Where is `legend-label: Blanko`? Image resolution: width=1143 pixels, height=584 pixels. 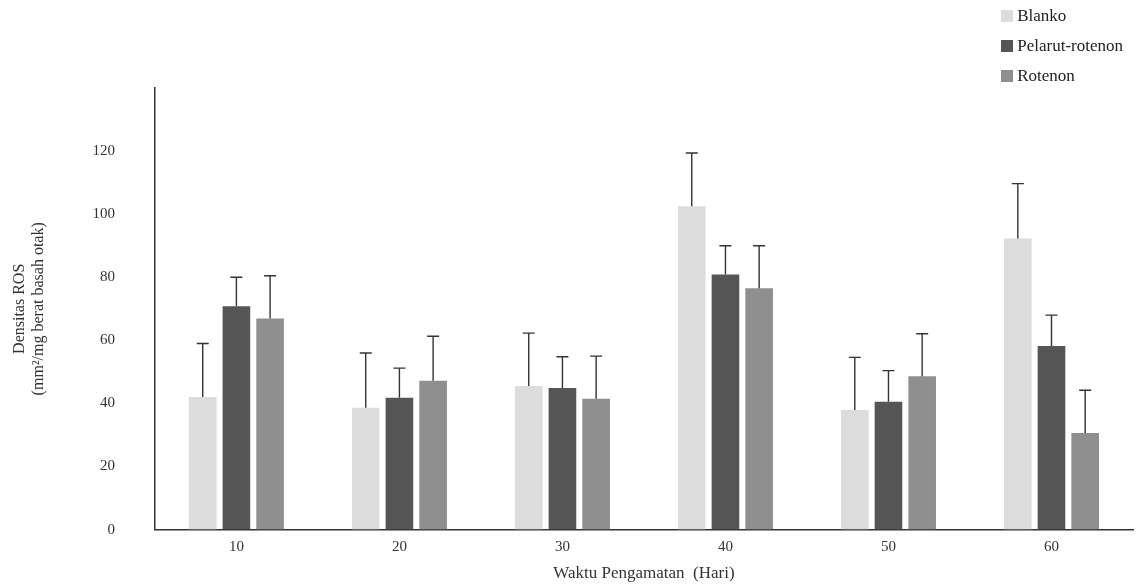
legend-label: Blanko is located at coordinates (1042, 16).